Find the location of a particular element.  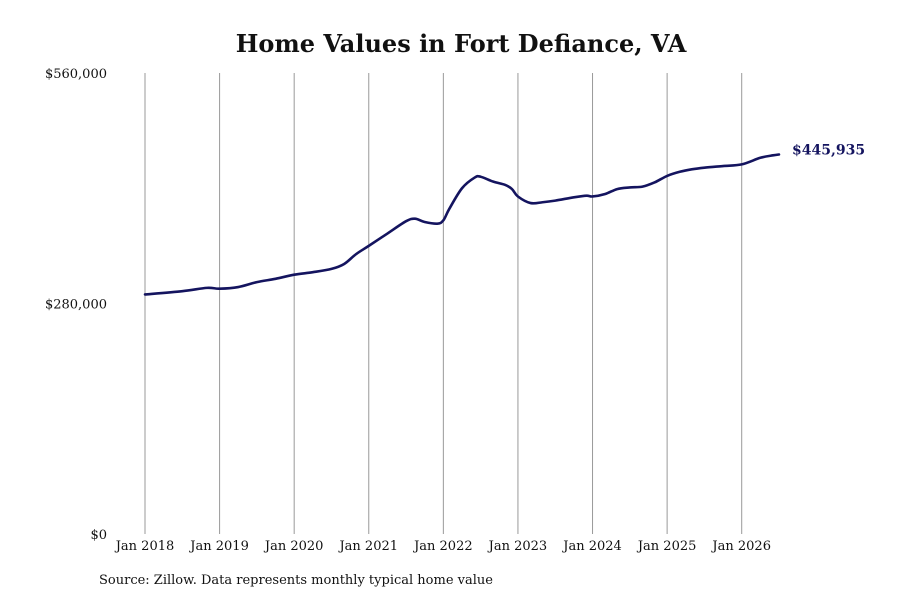

x-tick-label: Jan 2023 is located at coordinates (517, 546).